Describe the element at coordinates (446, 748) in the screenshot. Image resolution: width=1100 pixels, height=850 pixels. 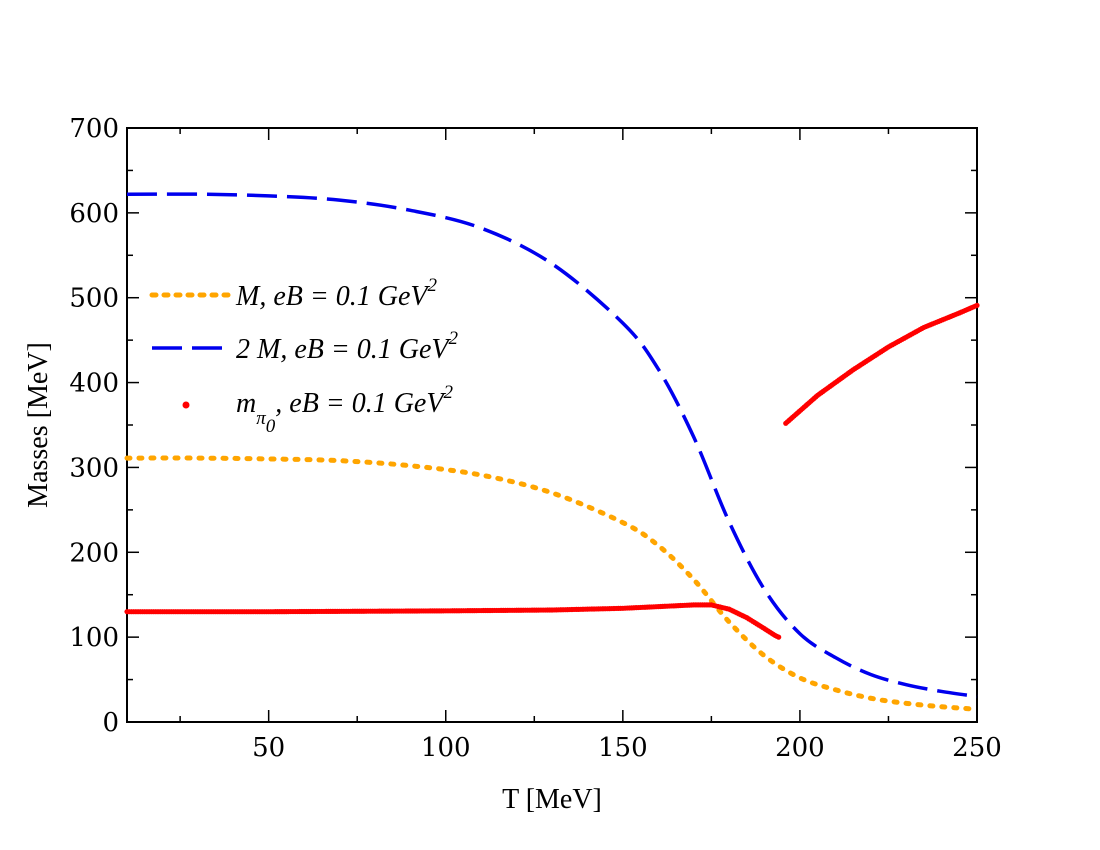
I see `x-tick-label: 100` at that location.